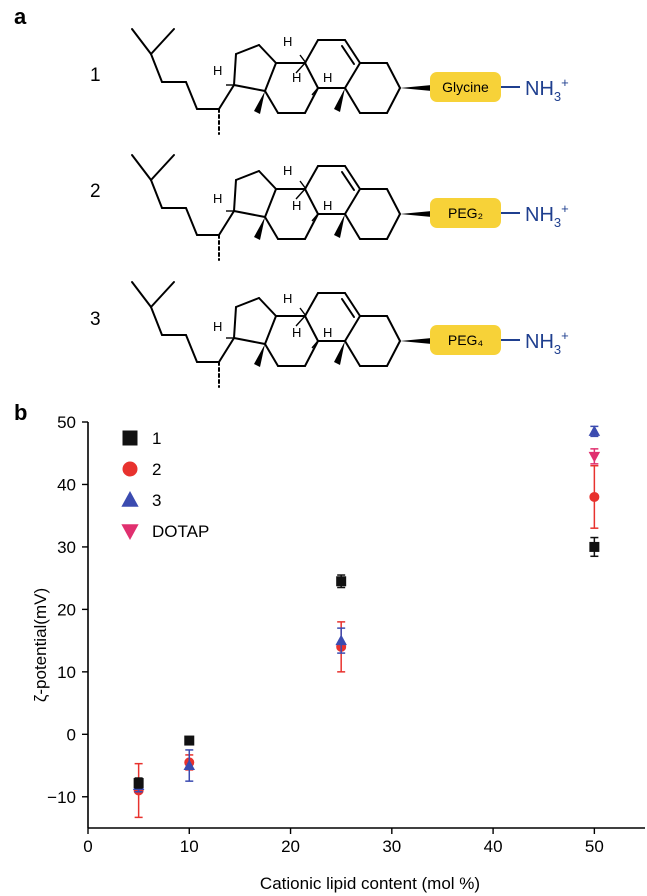 The image size is (647, 896). I want to click on y-tick-label: 20, so click(66, 609).